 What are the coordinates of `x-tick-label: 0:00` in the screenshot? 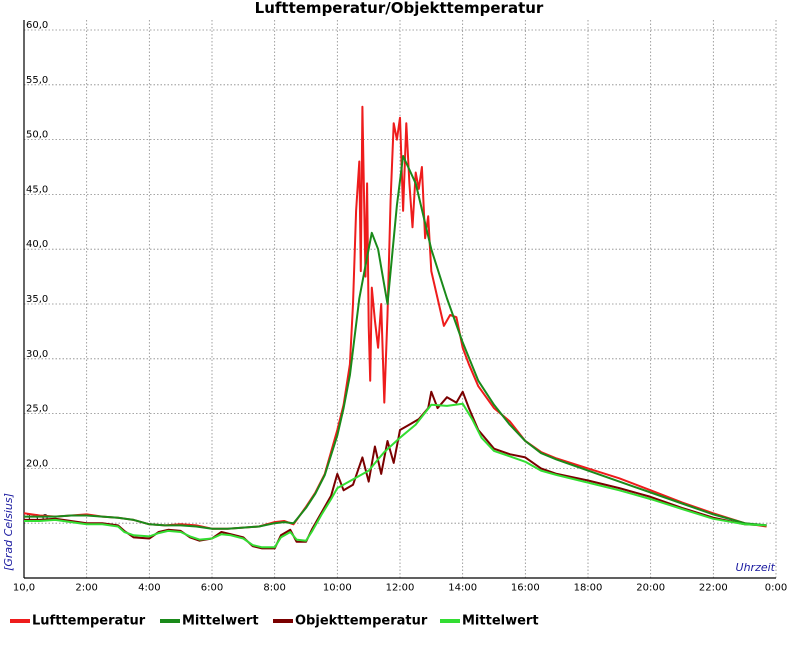 It's located at (776, 587).